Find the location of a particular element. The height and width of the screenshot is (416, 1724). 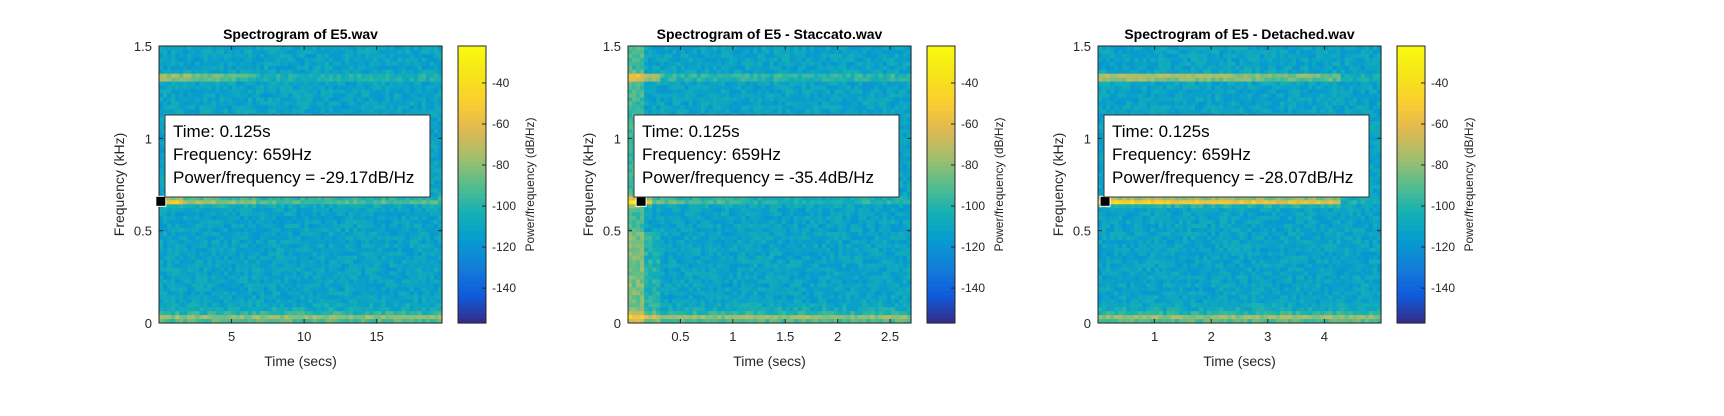

chart-title: Spectrogram of E5 - Detached.wav is located at coordinates (1239, 34).